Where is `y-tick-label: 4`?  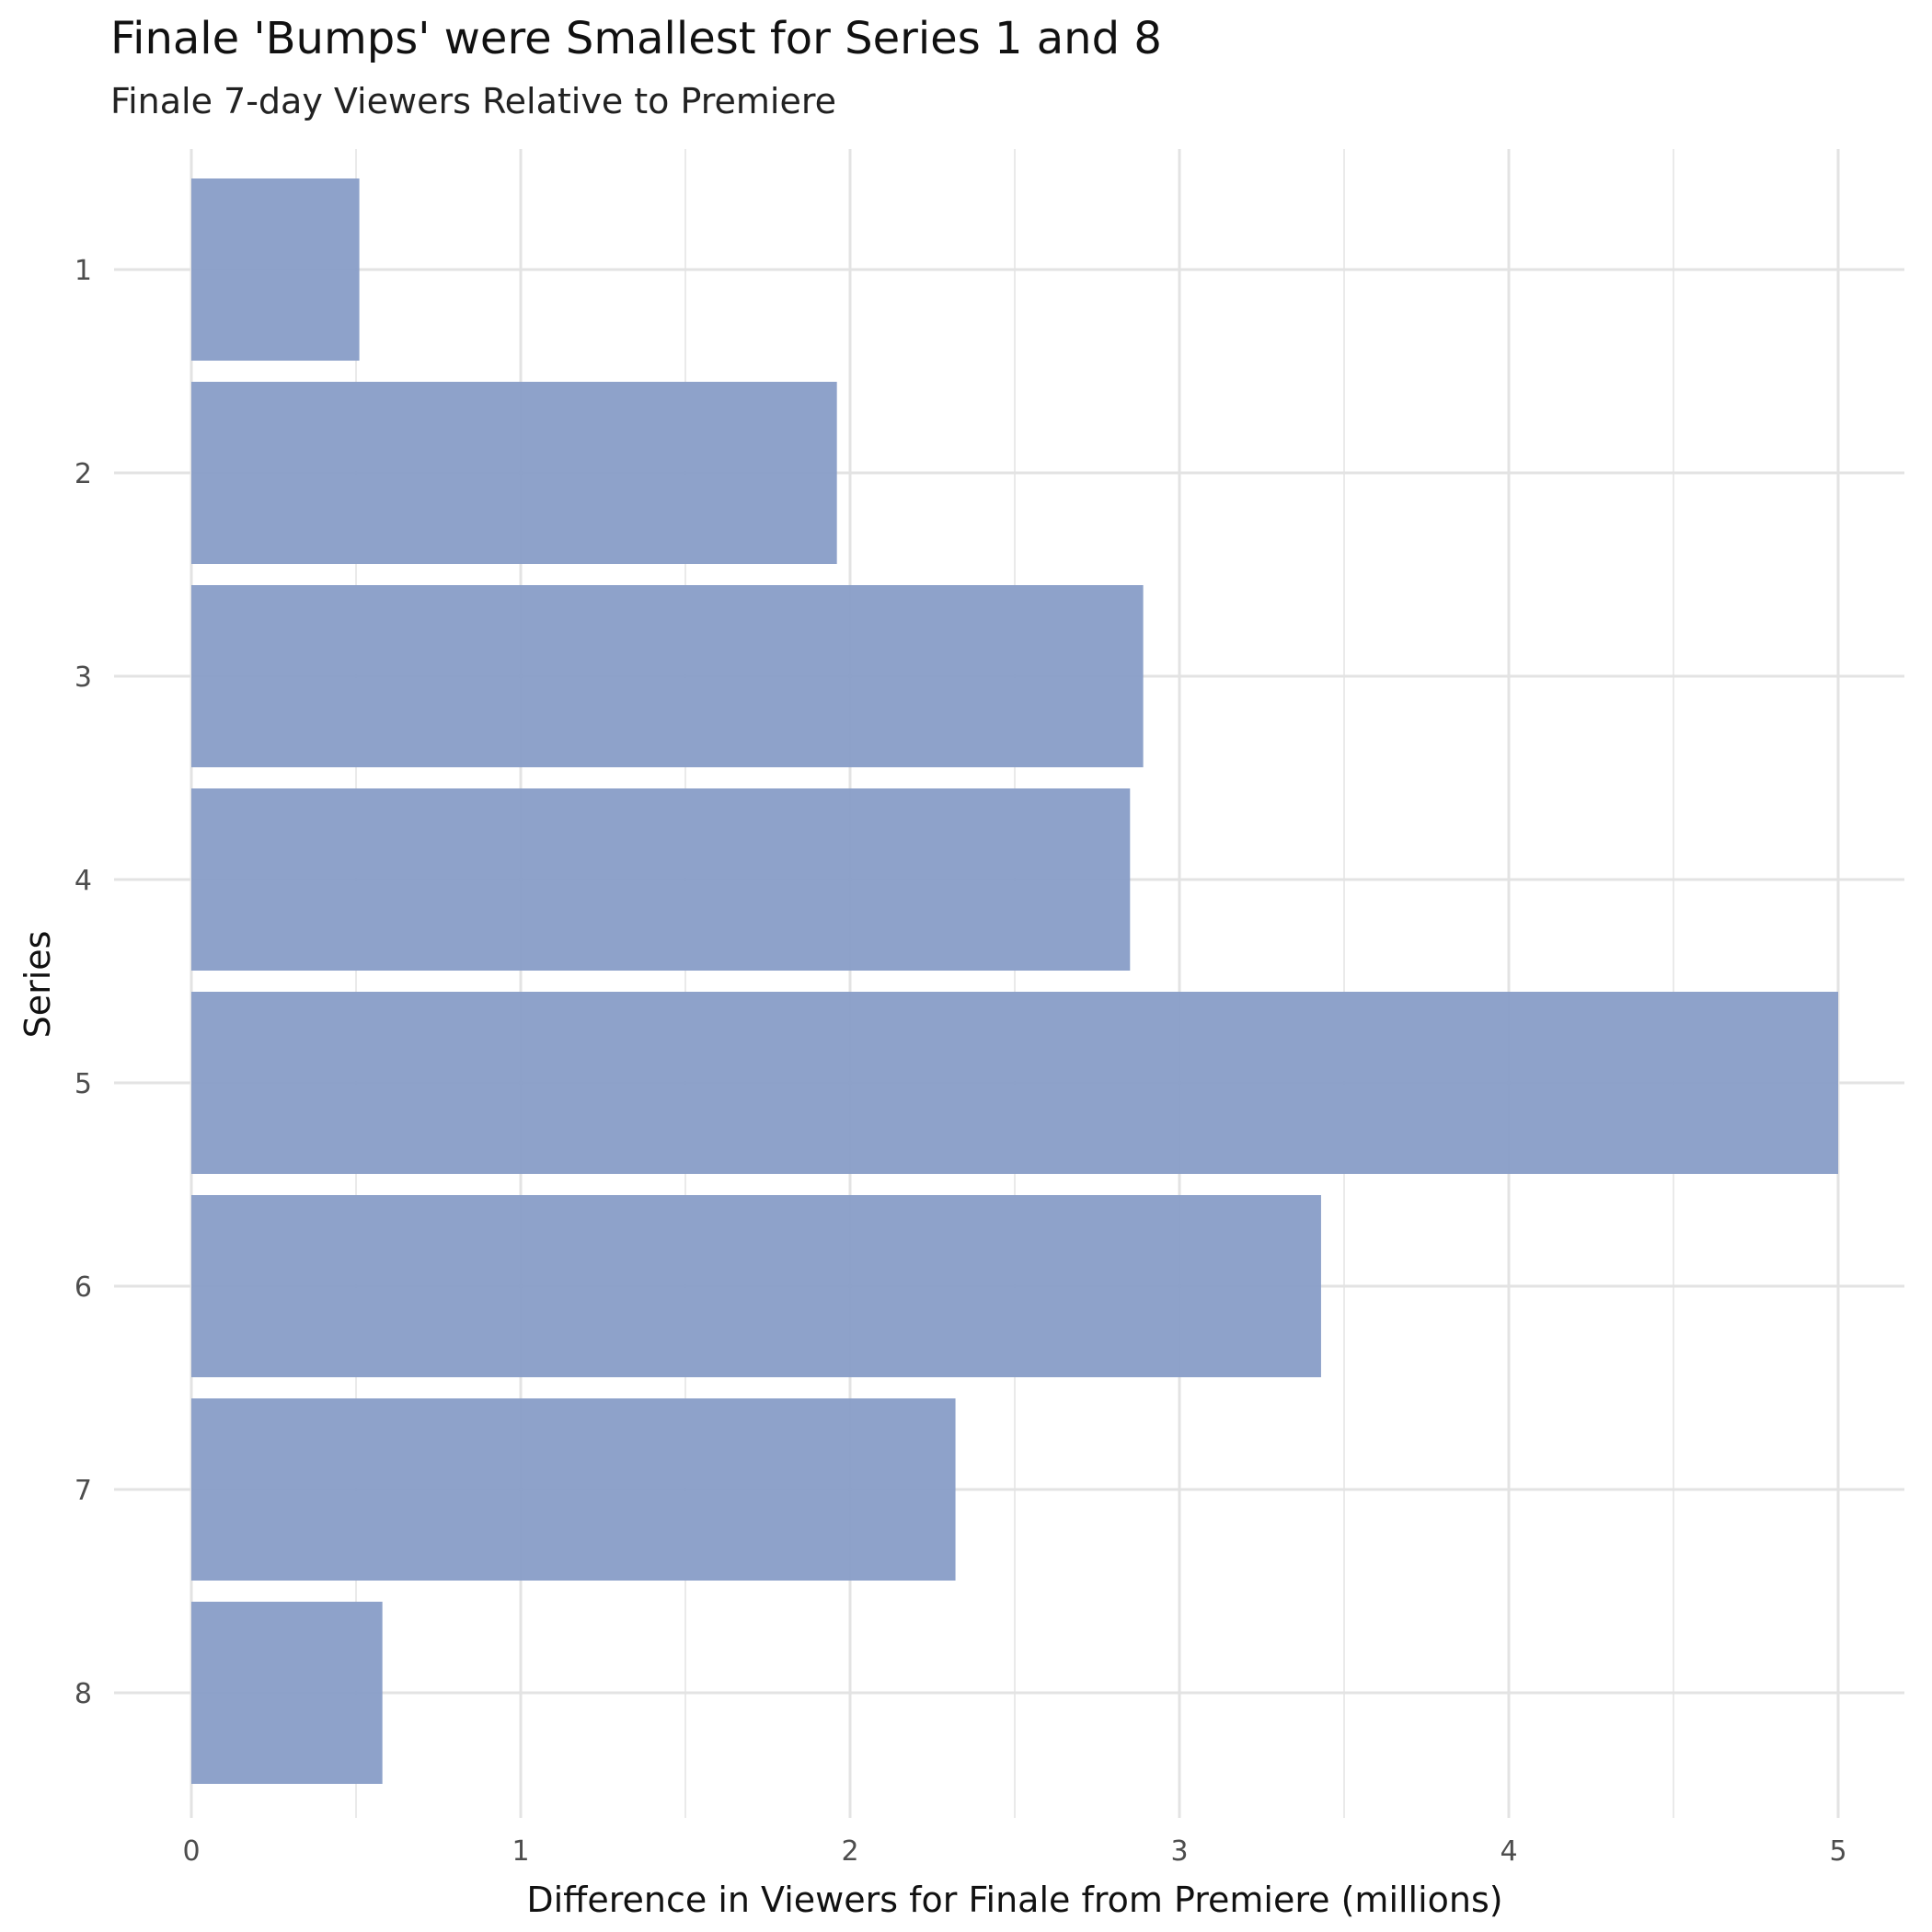
y-tick-label: 4 is located at coordinates (83, 881).